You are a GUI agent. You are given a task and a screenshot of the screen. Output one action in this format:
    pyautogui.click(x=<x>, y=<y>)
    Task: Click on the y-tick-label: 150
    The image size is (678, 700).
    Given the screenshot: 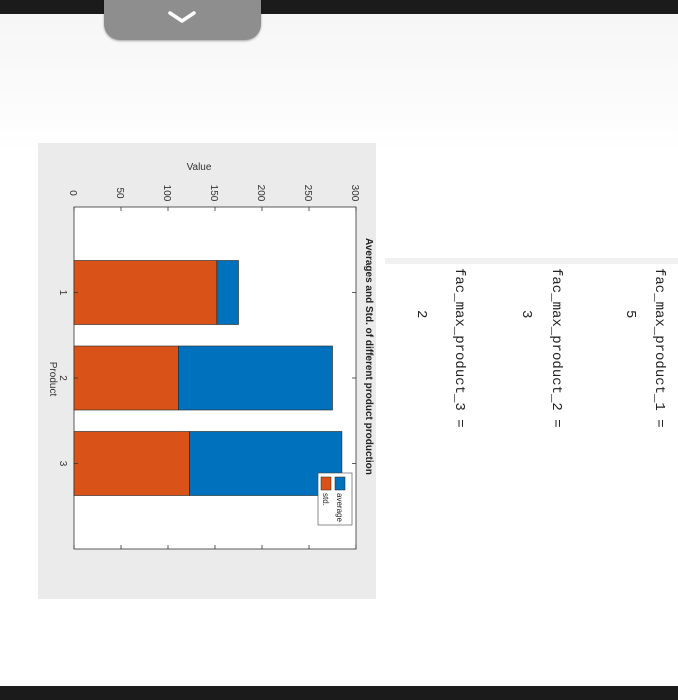 What is the action you would take?
    pyautogui.click(x=213, y=193)
    